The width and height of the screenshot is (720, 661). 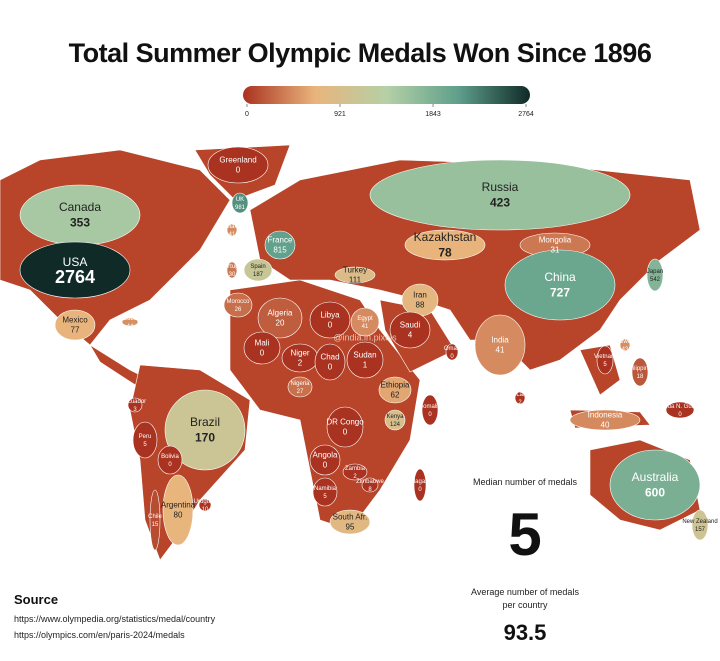 What do you see at coordinates (365, 337) in the screenshot?
I see `watermark: @india.in.pixels` at bounding box center [365, 337].